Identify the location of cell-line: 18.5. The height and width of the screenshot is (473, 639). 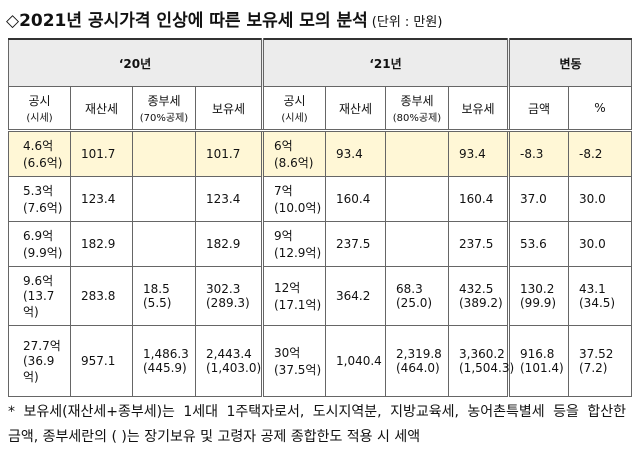
(156, 289).